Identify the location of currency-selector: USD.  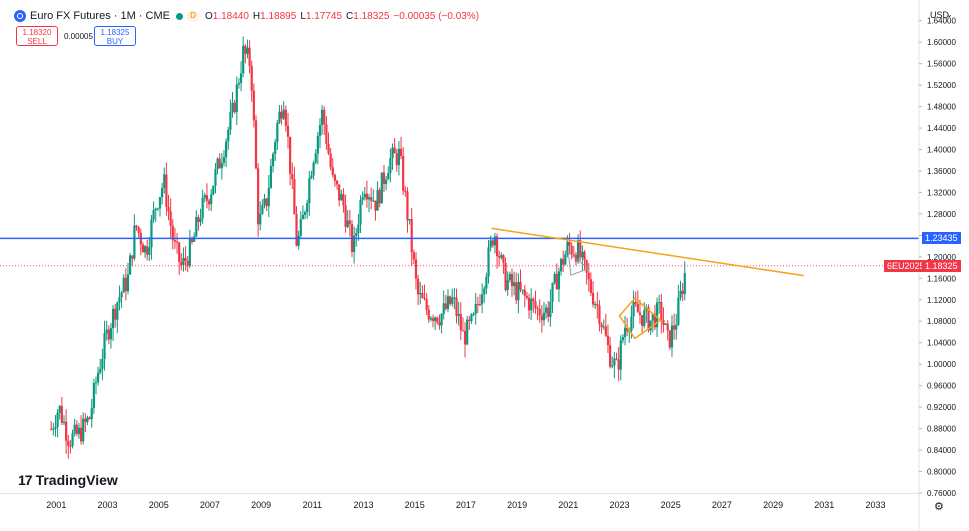
(940, 15).